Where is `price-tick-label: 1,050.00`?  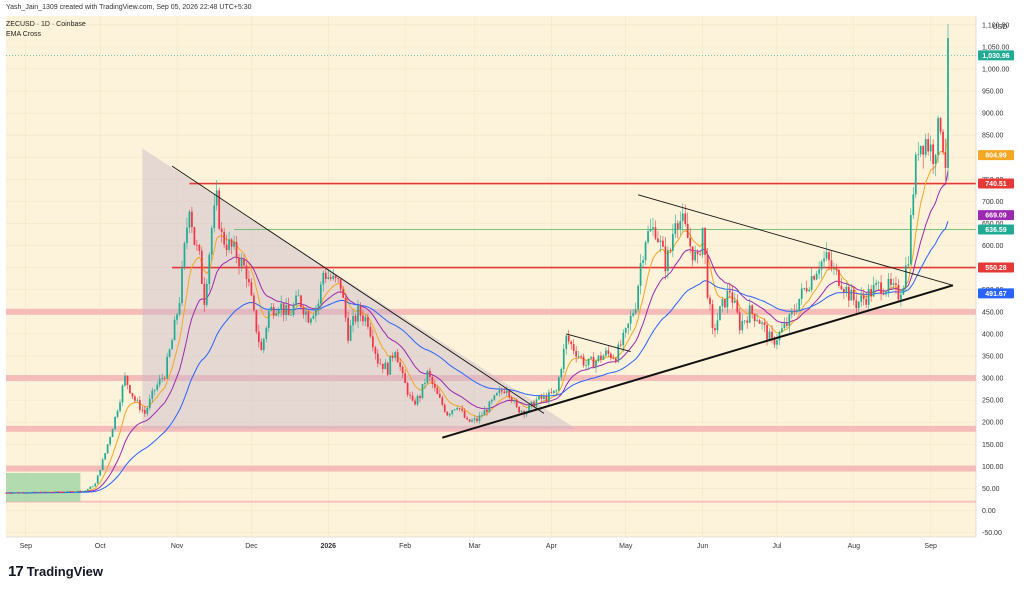 price-tick-label: 1,050.00 is located at coordinates (995, 47).